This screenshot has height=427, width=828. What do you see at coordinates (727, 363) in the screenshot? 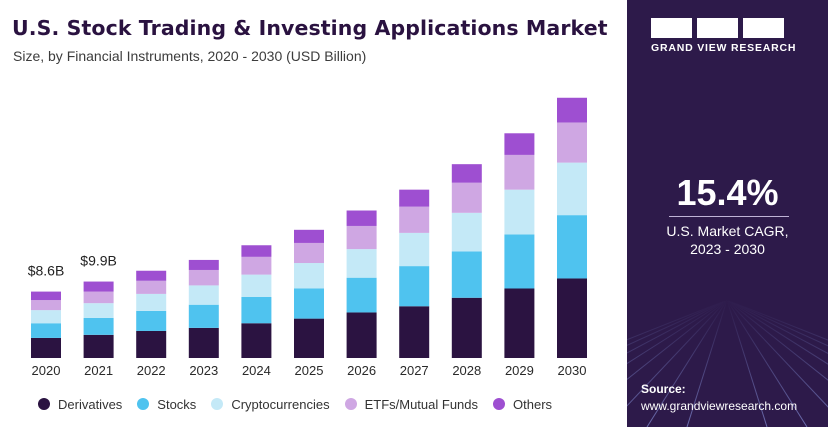
I see `perspective-grid-decoration` at bounding box center [727, 363].